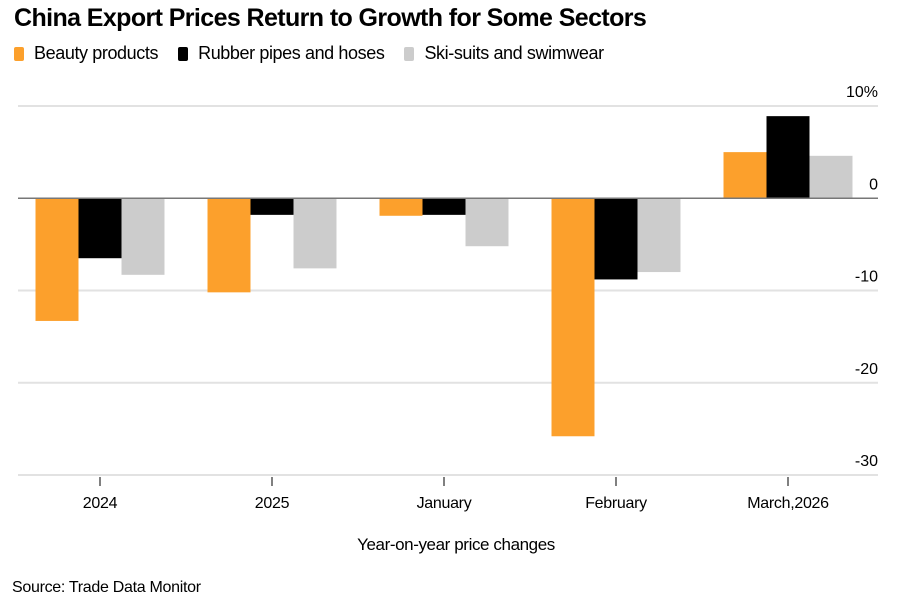 The height and width of the screenshot is (613, 903). What do you see at coordinates (444, 503) in the screenshot?
I see `x-tick-label: January` at bounding box center [444, 503].